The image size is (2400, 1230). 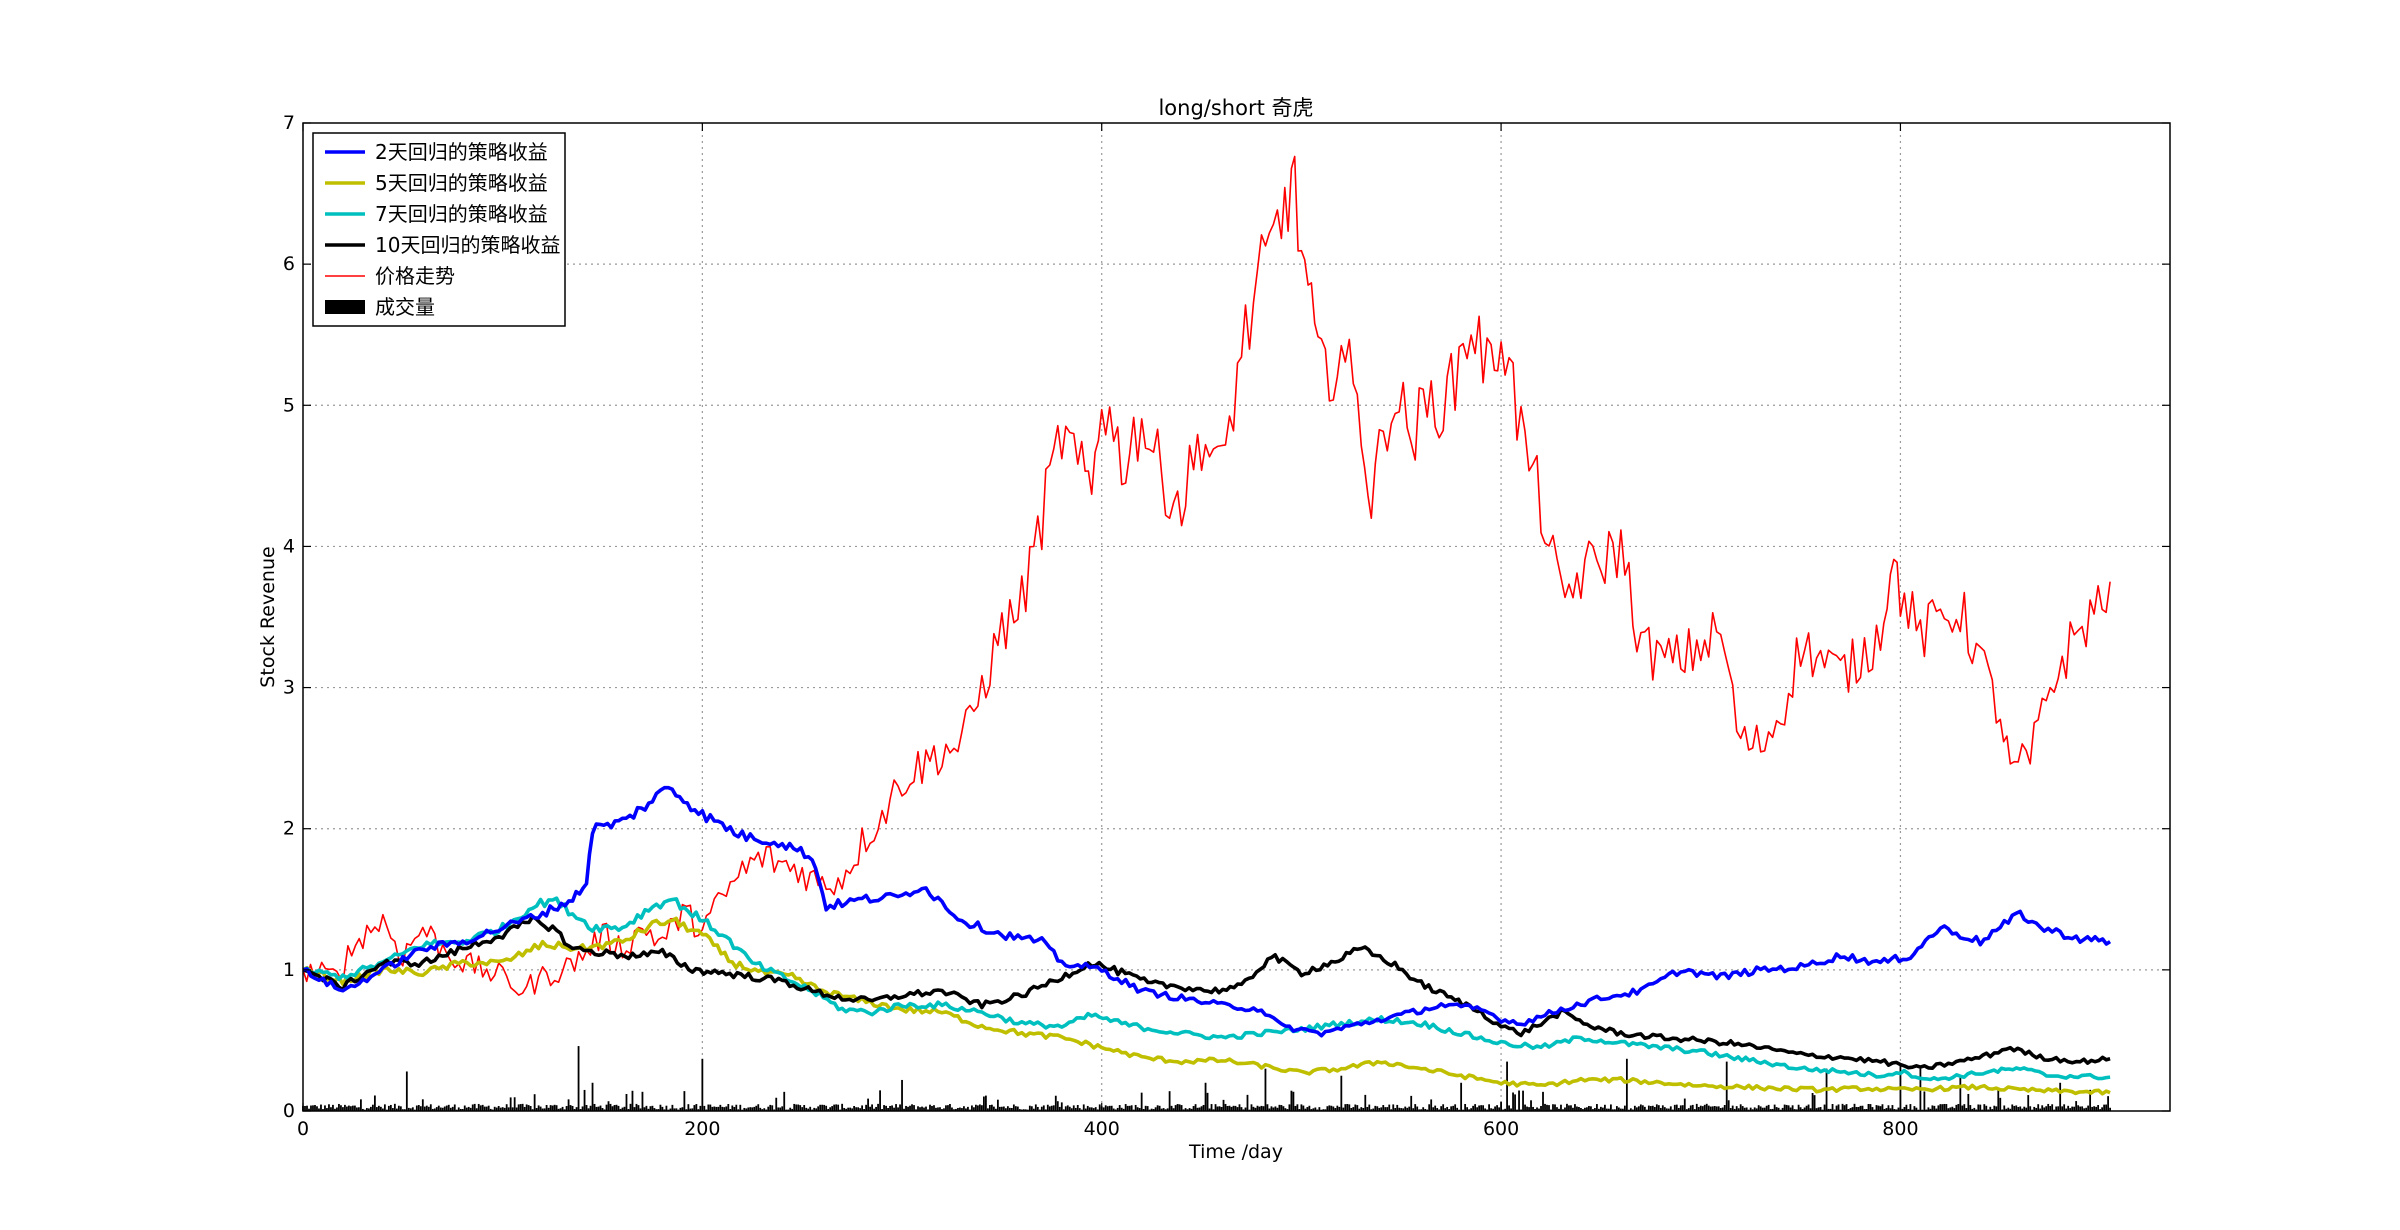 What do you see at coordinates (467, 245) in the screenshot?
I see `legend-label: 10天回归的策略收益` at bounding box center [467, 245].